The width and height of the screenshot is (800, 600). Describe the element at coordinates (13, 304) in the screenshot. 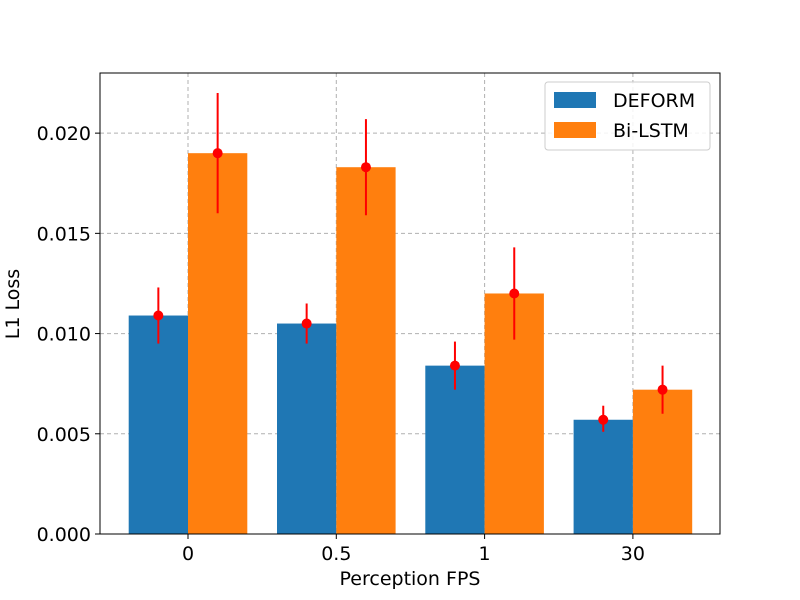

I see `y-axis-label: L1 Loss` at that location.